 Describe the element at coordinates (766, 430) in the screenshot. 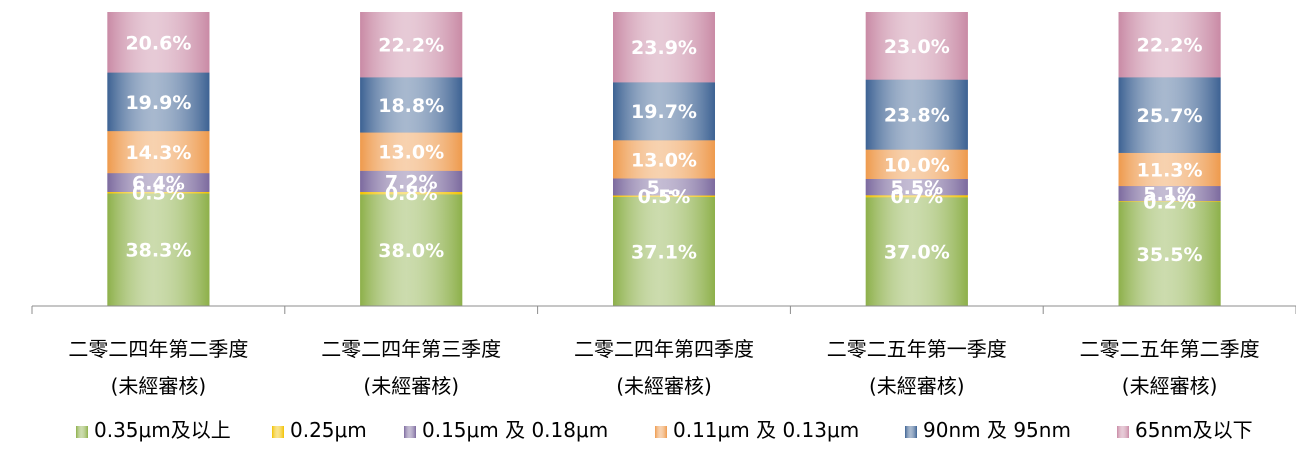

I see `legend-label: 0.11μm 及 0.13μm` at that location.